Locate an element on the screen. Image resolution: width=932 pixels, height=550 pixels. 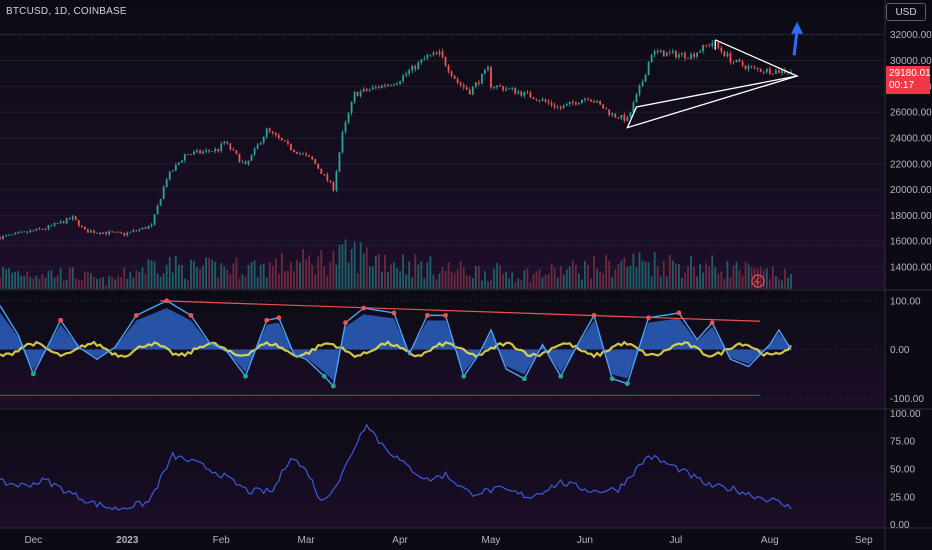
price-axis-label: 24000.00 is located at coordinates (911, 138).